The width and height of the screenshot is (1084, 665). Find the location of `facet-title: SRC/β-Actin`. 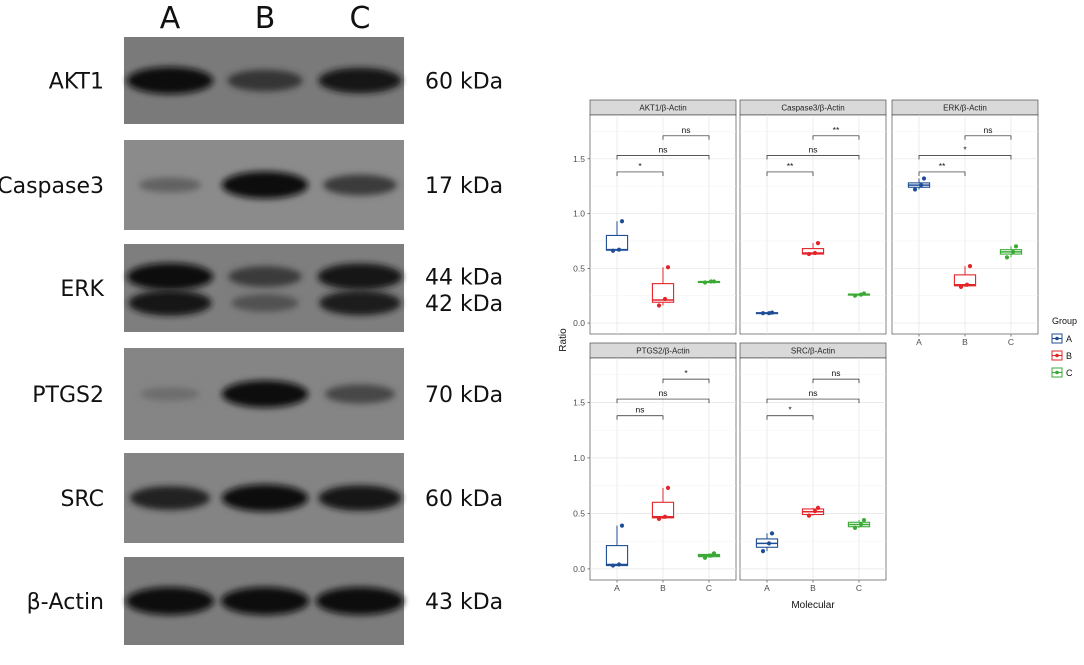

facet-title: SRC/β-Actin is located at coordinates (813, 351).